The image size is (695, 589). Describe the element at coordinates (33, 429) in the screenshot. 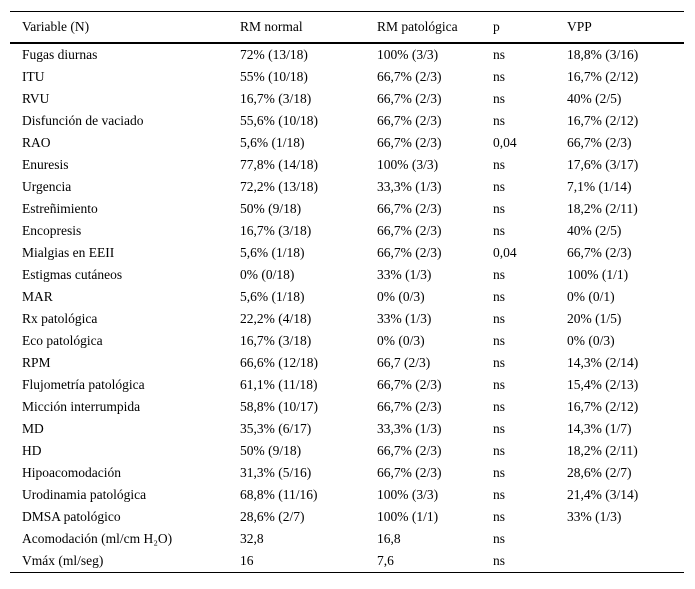

I see `cell-variable: MD` at that location.